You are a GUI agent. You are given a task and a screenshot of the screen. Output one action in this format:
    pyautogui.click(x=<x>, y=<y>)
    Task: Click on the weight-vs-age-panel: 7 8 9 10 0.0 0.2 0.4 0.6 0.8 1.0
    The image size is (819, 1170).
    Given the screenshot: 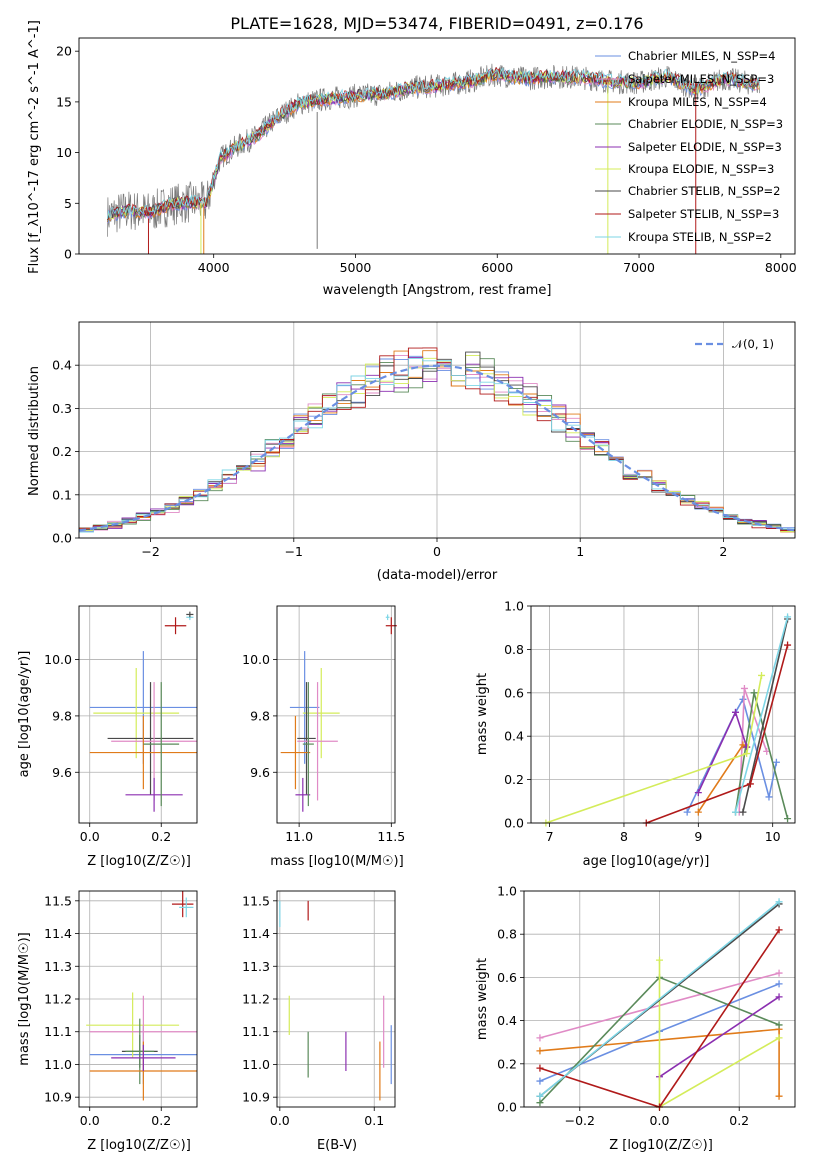 What is the action you would take?
    pyautogui.click(x=650, y=721)
    